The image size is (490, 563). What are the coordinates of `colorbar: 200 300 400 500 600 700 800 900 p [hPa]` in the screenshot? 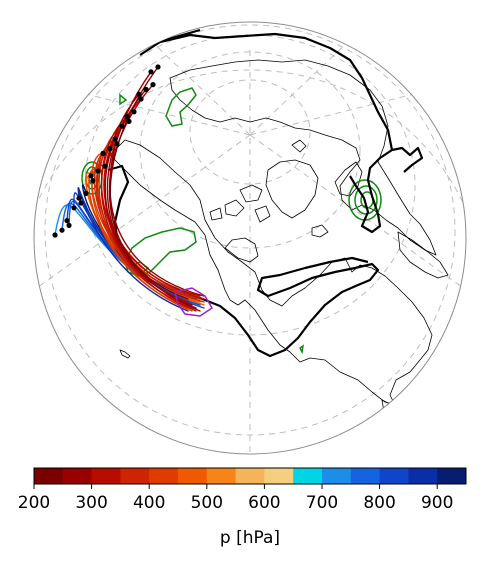 It's located at (242, 507).